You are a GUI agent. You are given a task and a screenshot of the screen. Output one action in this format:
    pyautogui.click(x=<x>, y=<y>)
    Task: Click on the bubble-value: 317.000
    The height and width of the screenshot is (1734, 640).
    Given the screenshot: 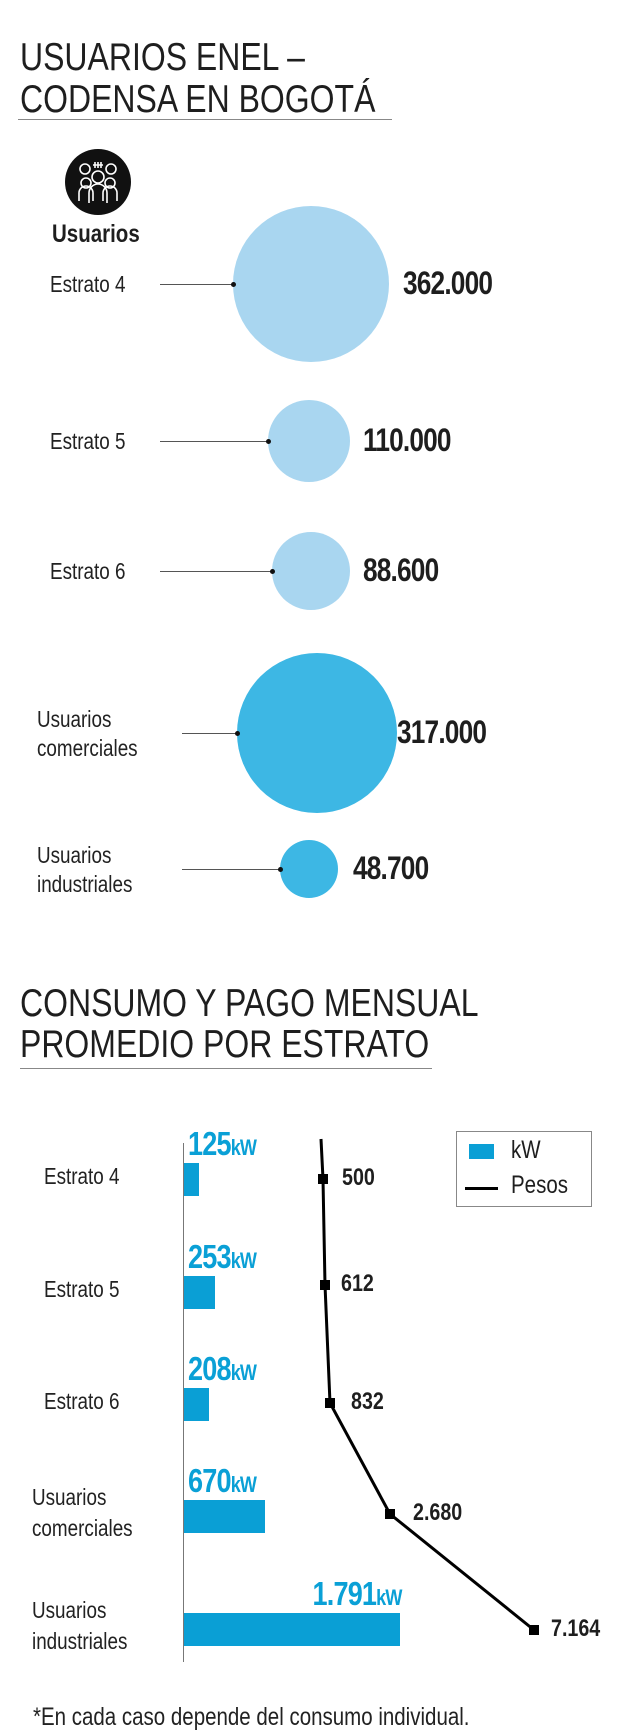 What is the action you would take?
    pyautogui.click(x=442, y=732)
    